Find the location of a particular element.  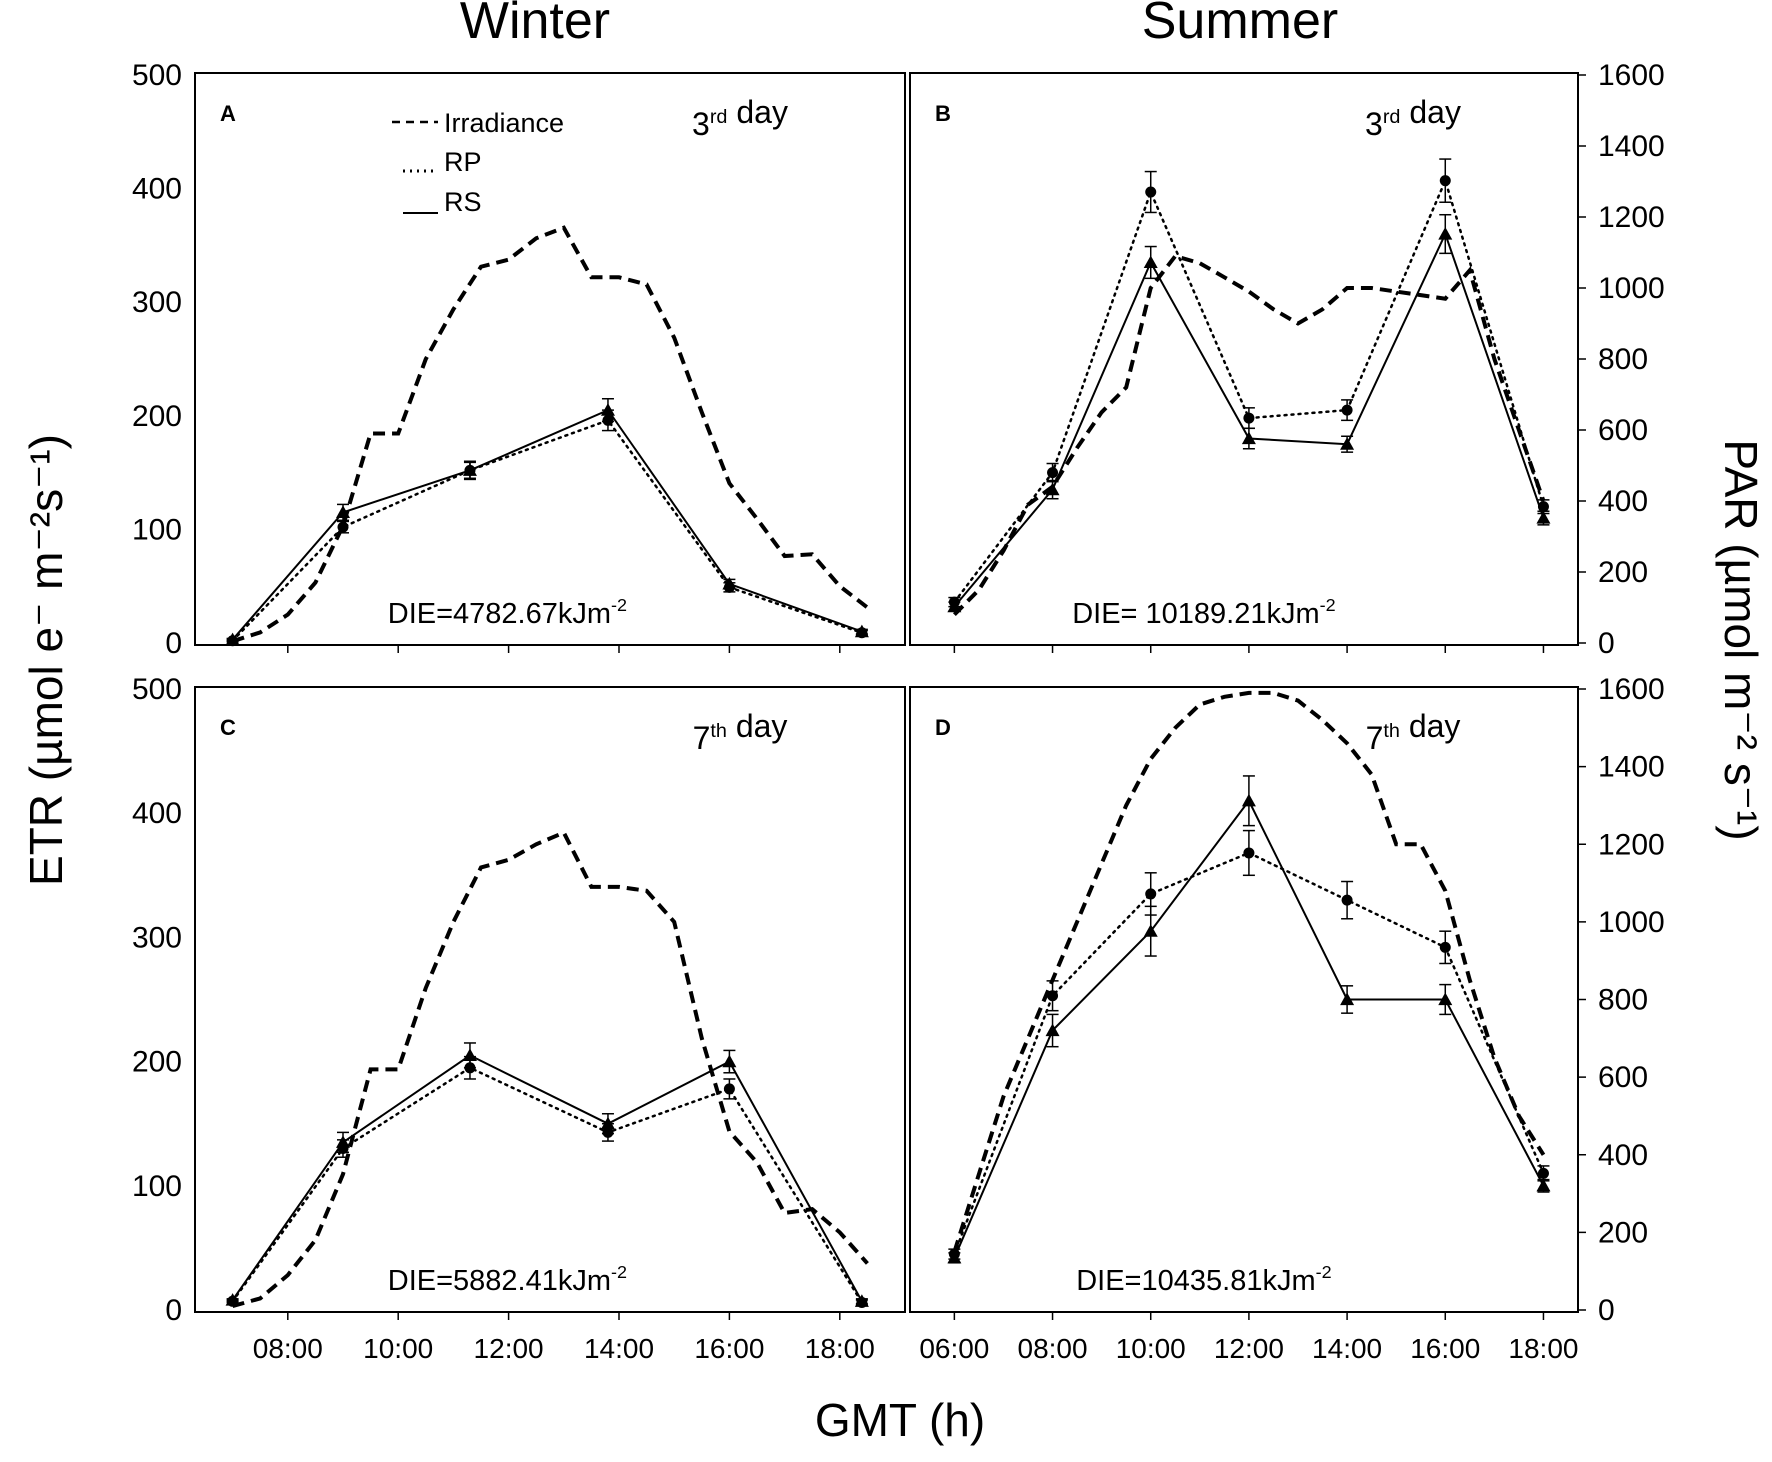

panel-d-xtick-label: 18:00 is located at coordinates (1543, 1348).